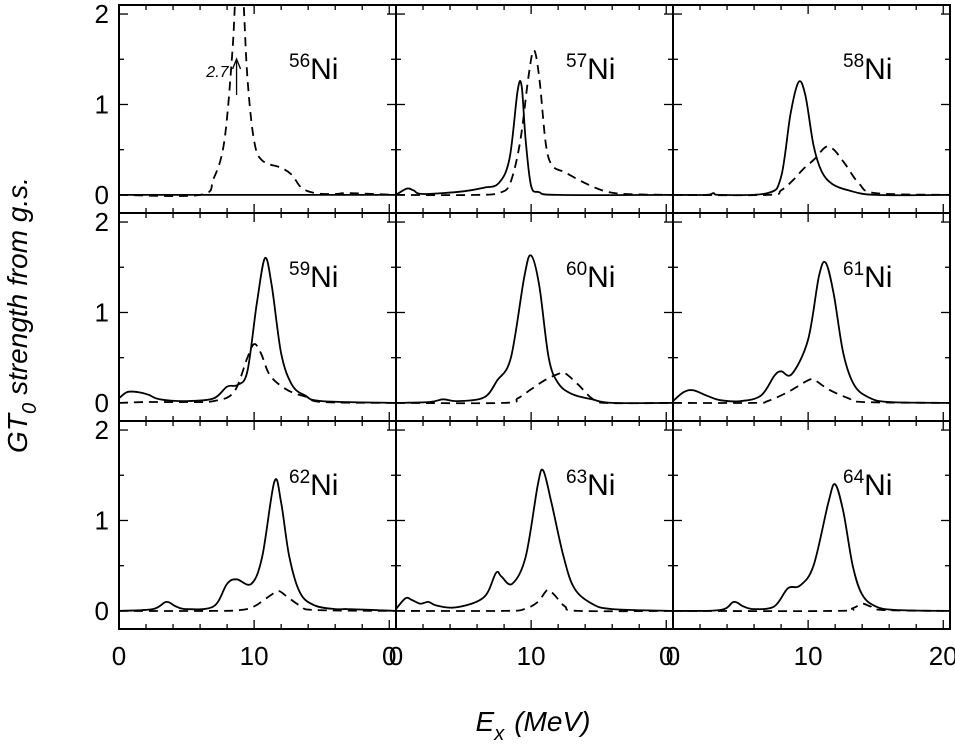  What do you see at coordinates (576, 477) in the screenshot?
I see `nucleus-mass: 63` at bounding box center [576, 477].